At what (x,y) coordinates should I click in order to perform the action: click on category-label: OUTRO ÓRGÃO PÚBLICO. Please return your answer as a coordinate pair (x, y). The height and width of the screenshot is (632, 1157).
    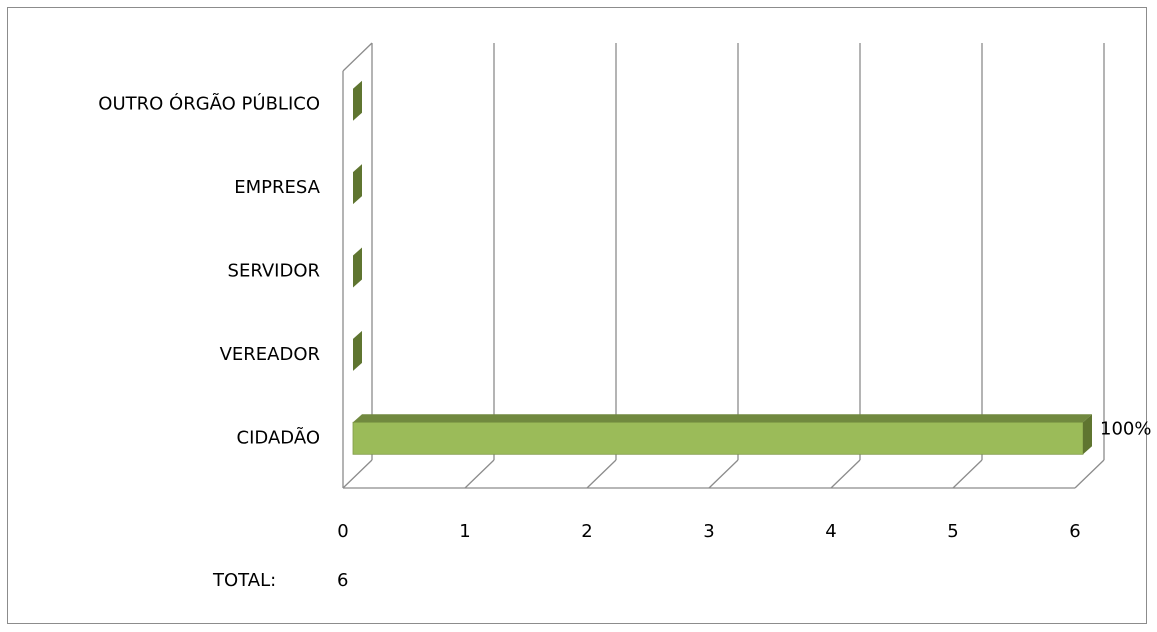
    Looking at the image, I should click on (209, 104).